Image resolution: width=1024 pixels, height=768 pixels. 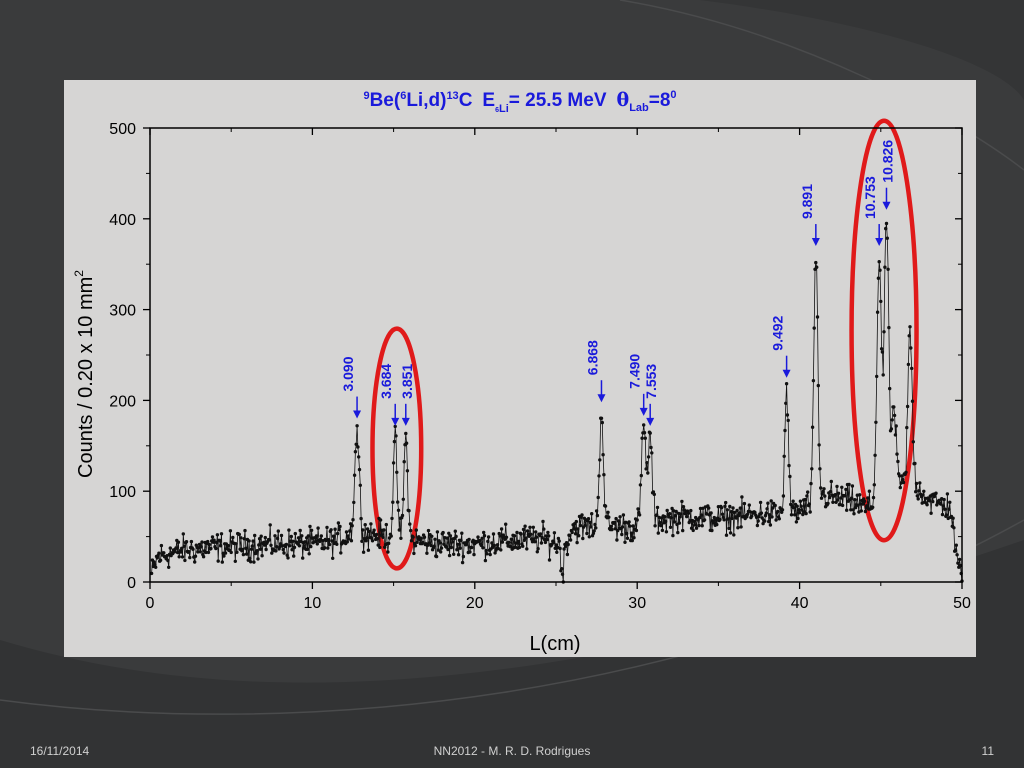 What do you see at coordinates (800, 603) in the screenshot?
I see `x-tick-label: 40` at bounding box center [800, 603].